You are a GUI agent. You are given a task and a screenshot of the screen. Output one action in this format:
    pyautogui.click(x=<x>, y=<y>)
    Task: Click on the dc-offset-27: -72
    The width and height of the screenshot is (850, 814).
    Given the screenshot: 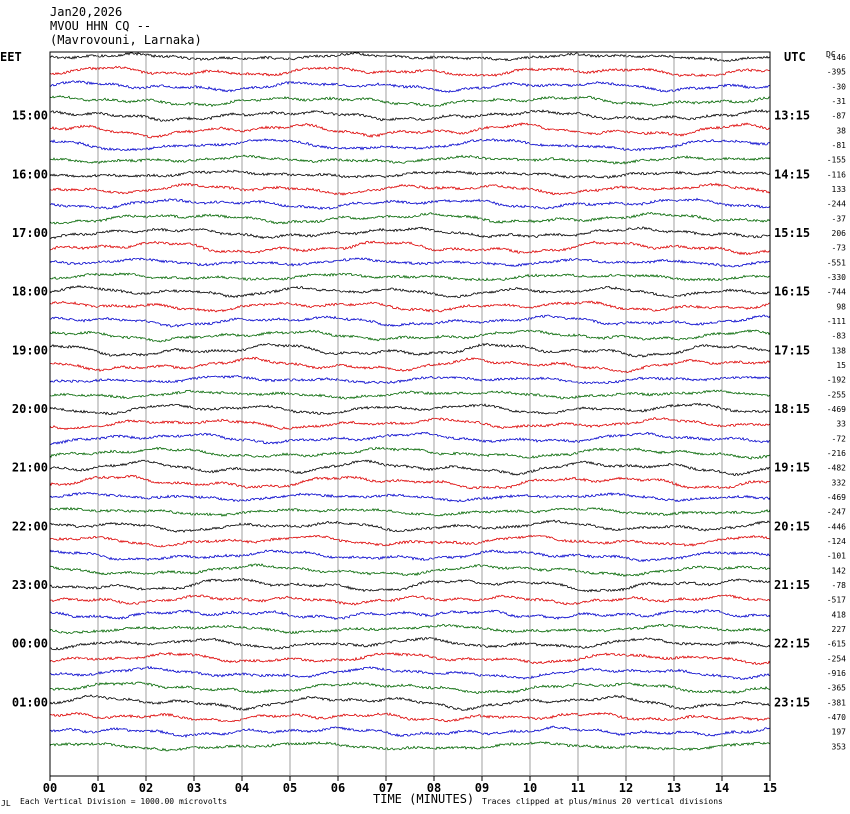 What is the action you would take?
    pyautogui.click(x=839, y=438)
    